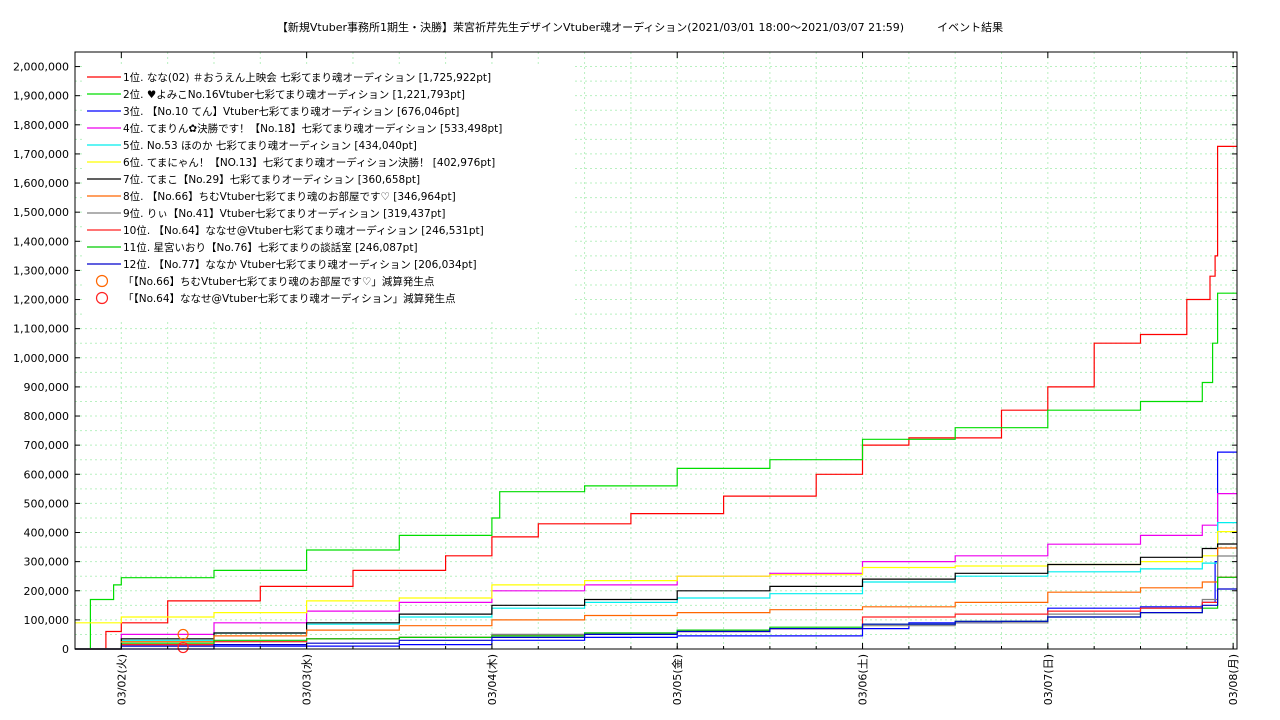 Image resolution: width=1280 pixels, height=720 pixels. Describe the element at coordinates (1048, 679) in the screenshot. I see `x-tick-label: 03/07(日)` at that location.